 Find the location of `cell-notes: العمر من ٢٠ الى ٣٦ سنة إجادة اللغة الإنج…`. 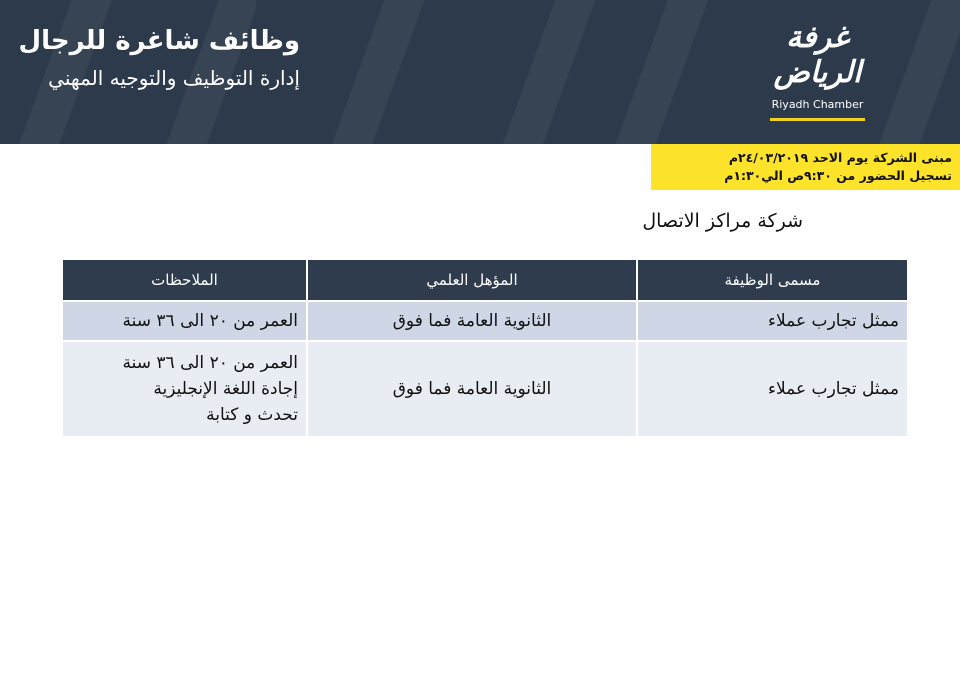

cell-notes: العمر من ٢٠ الى ٣٦ سنة إجادة اللغة الإنج… is located at coordinates (184, 389).